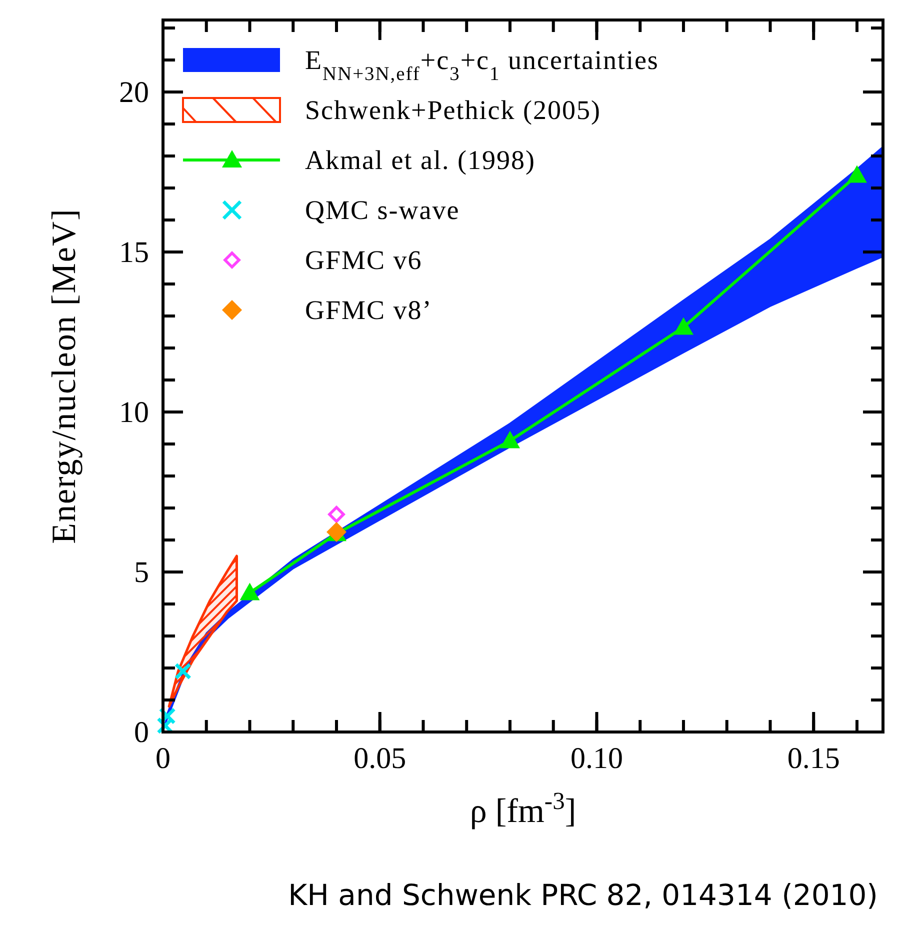 This screenshot has width=908, height=925. I want to click on text: KH and Schwenk PRC 82, 014314 (2010), so click(583, 895).